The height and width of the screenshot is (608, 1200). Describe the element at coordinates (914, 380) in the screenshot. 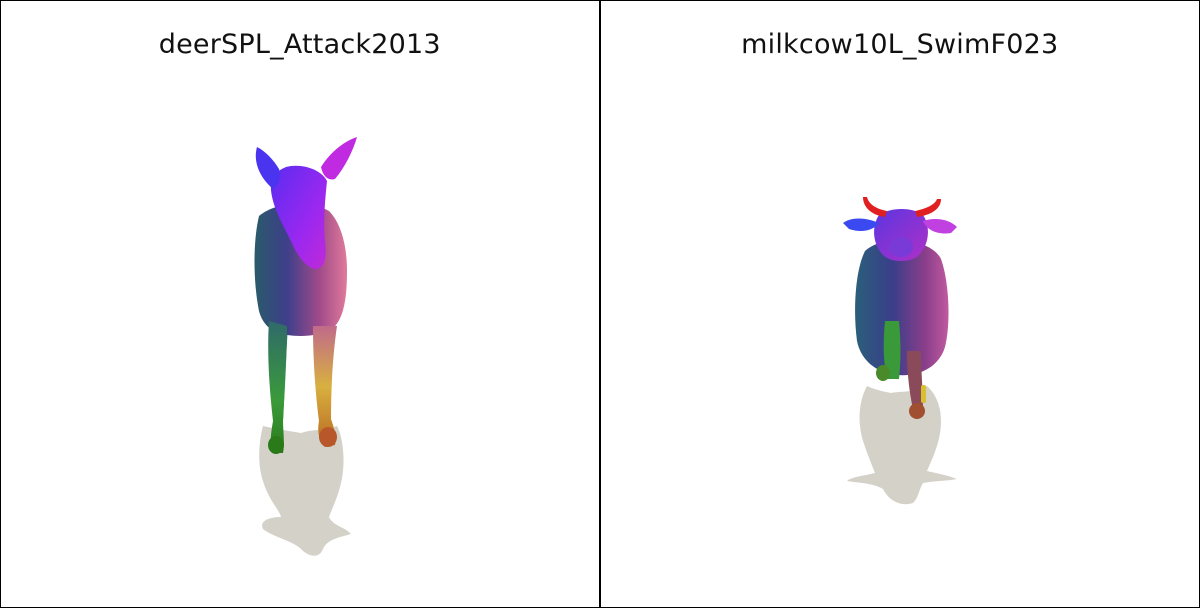

I see `cow-leg-front-right` at that location.